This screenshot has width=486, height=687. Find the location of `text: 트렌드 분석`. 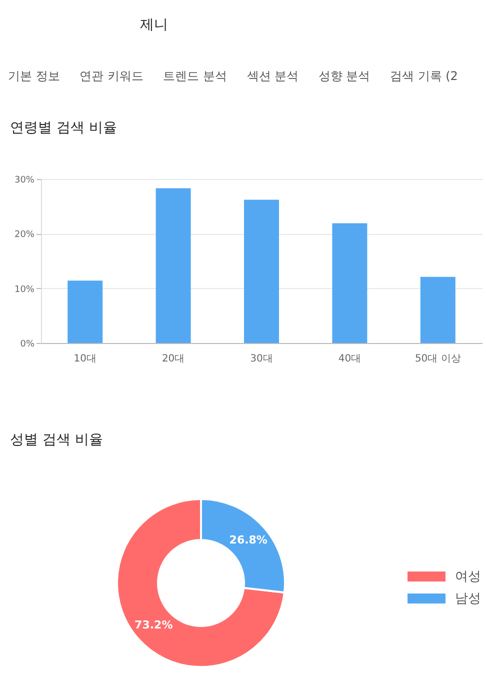

text: 트렌드 분석 is located at coordinates (195, 76).